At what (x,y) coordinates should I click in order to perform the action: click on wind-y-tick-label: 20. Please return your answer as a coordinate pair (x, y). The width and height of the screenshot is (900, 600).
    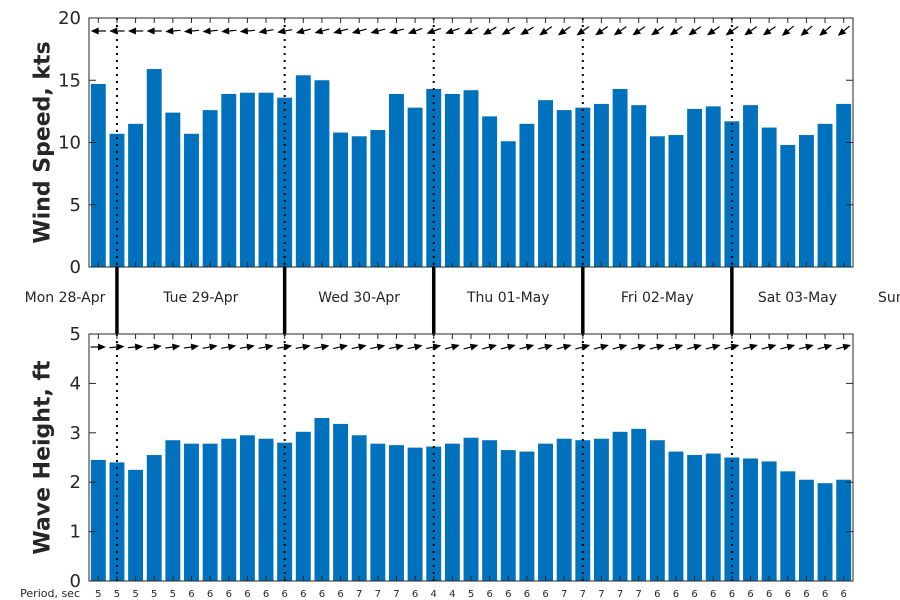
    Looking at the image, I should click on (69, 18).